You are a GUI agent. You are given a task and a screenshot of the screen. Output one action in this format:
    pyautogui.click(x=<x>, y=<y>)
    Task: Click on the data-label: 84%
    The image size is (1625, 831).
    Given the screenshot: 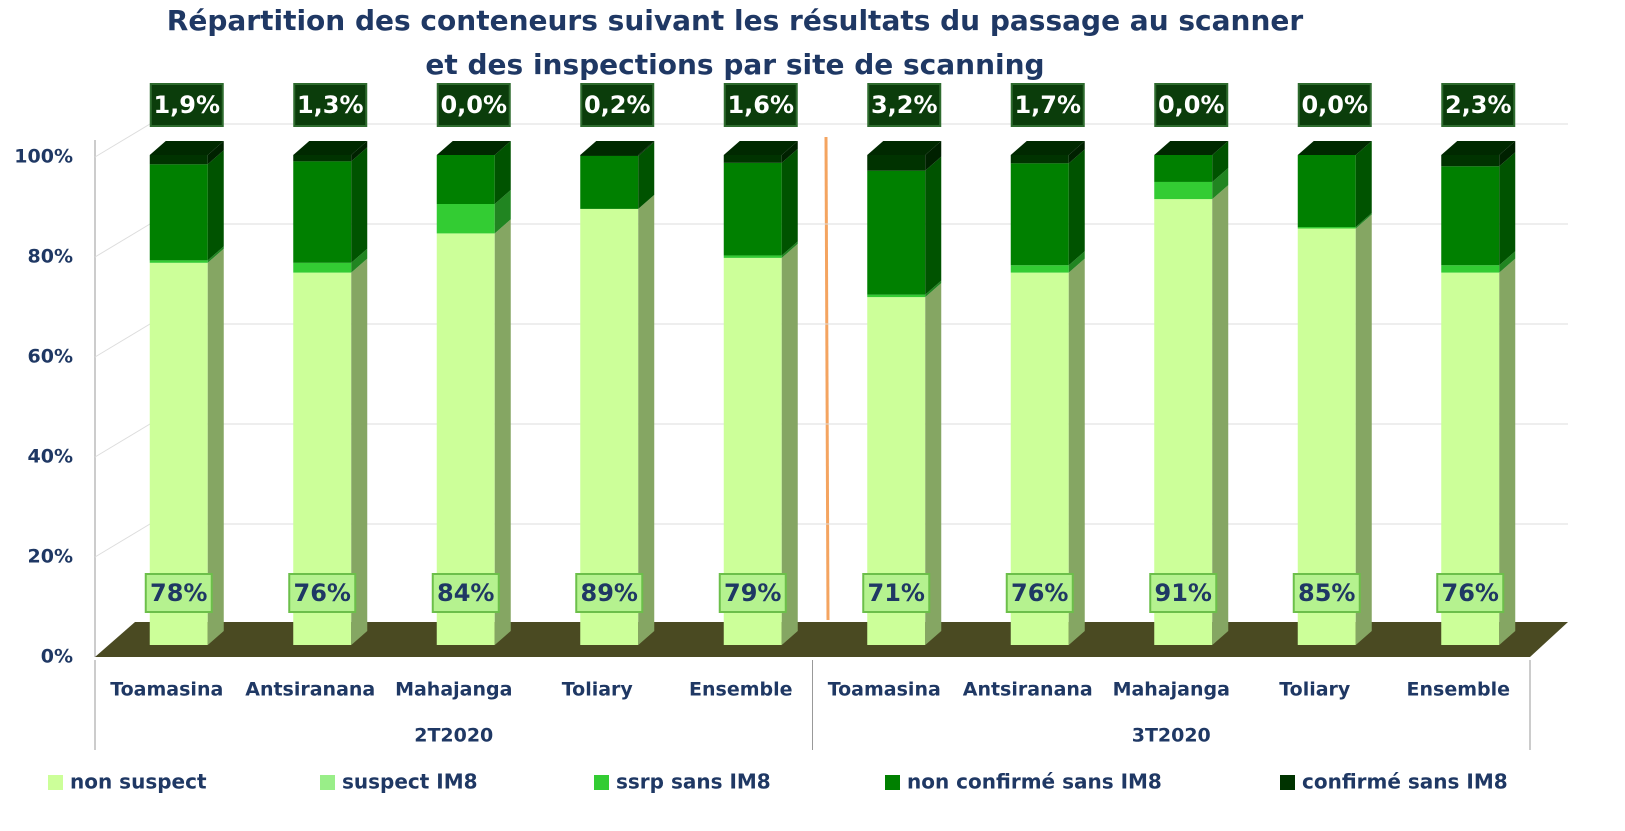 What is the action you would take?
    pyautogui.click(x=465, y=593)
    